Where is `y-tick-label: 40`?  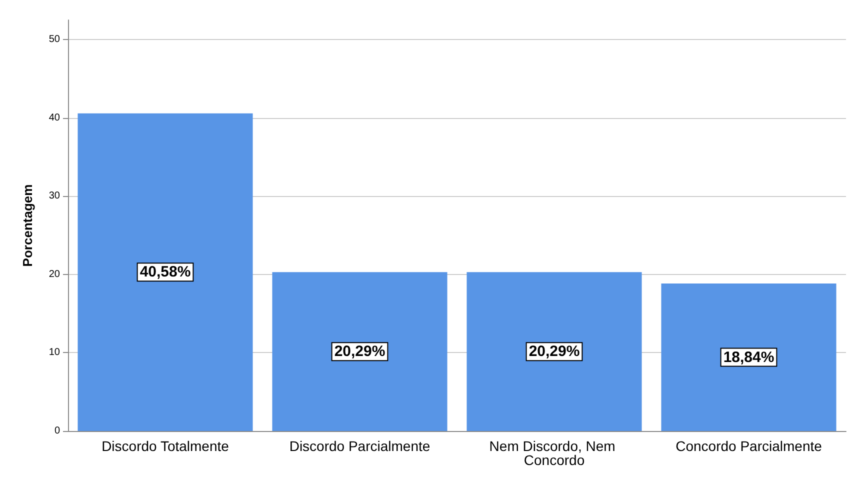
y-tick-label: 40 is located at coordinates (54, 118).